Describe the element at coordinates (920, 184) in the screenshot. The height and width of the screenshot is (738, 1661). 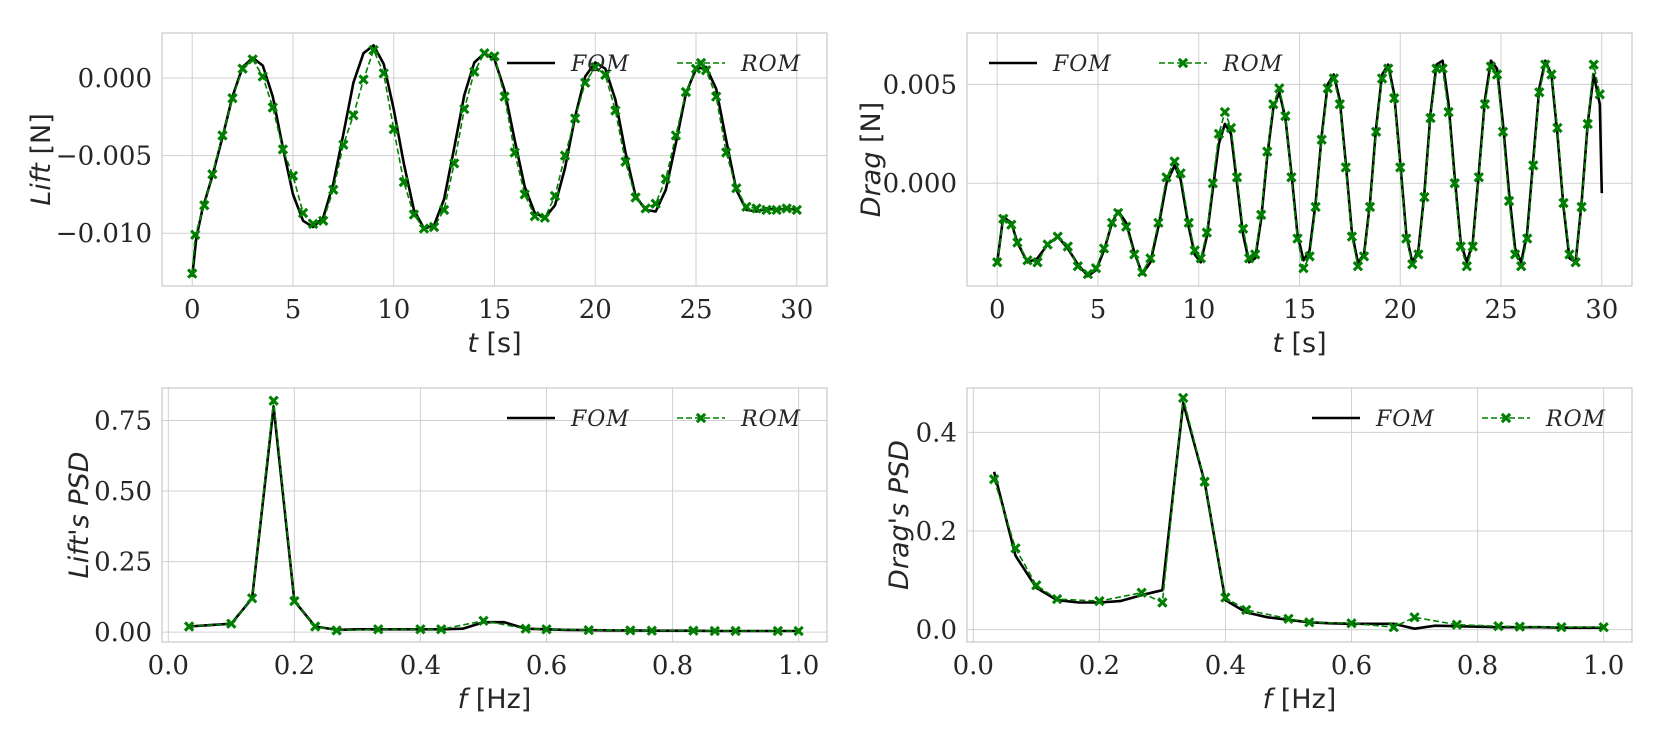
I see `y-tick-label: 0.000` at that location.